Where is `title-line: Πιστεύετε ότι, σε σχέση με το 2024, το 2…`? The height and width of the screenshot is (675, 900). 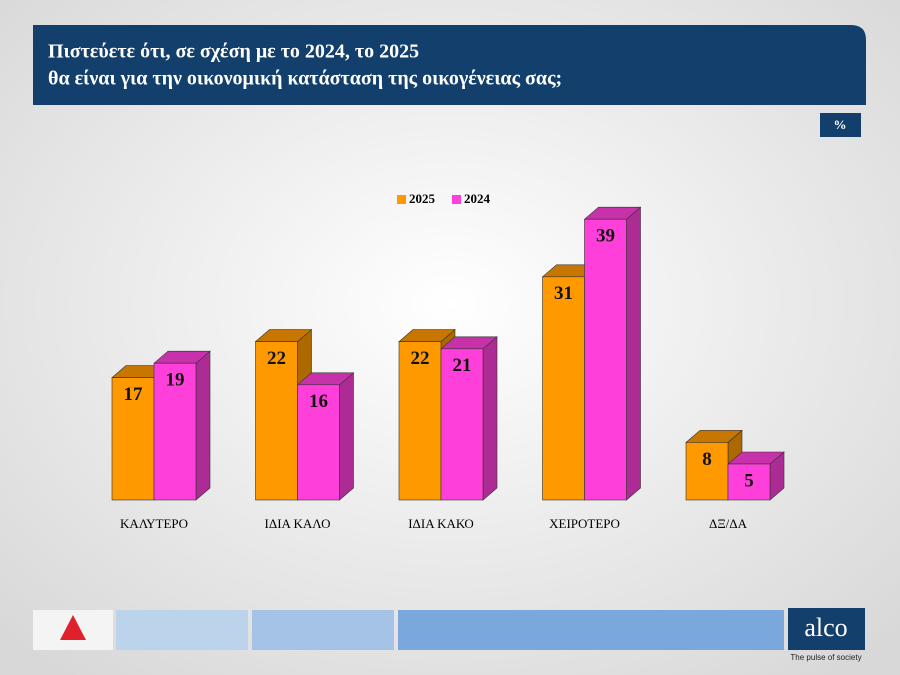 title-line: Πιστεύετε ότι, σε σχέση με το 2024, το 2… is located at coordinates (233, 52).